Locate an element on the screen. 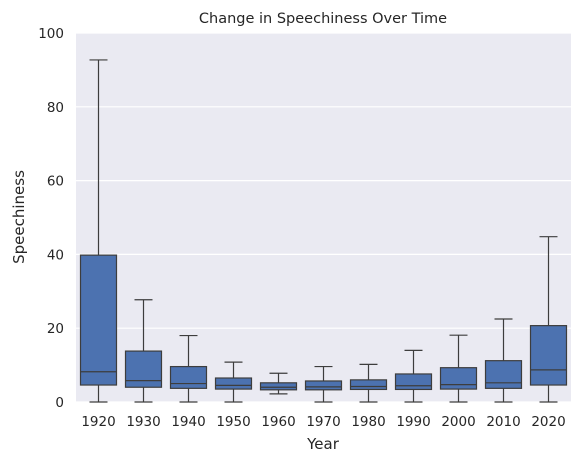 Image resolution: width=581 pixels, height=463 pixels. y-tick-label: 60 is located at coordinates (55, 182).